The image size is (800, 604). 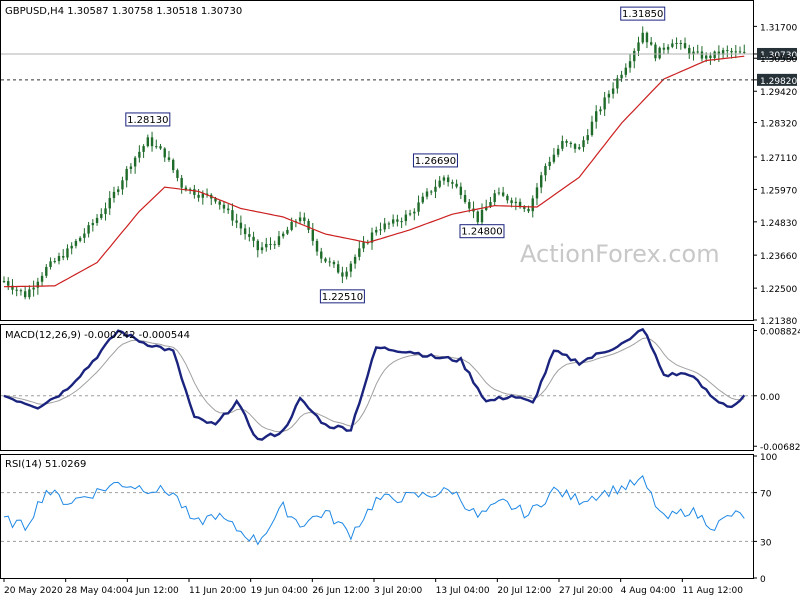 I want to click on price-y-tick-label: 1.31700, so click(x=778, y=28).